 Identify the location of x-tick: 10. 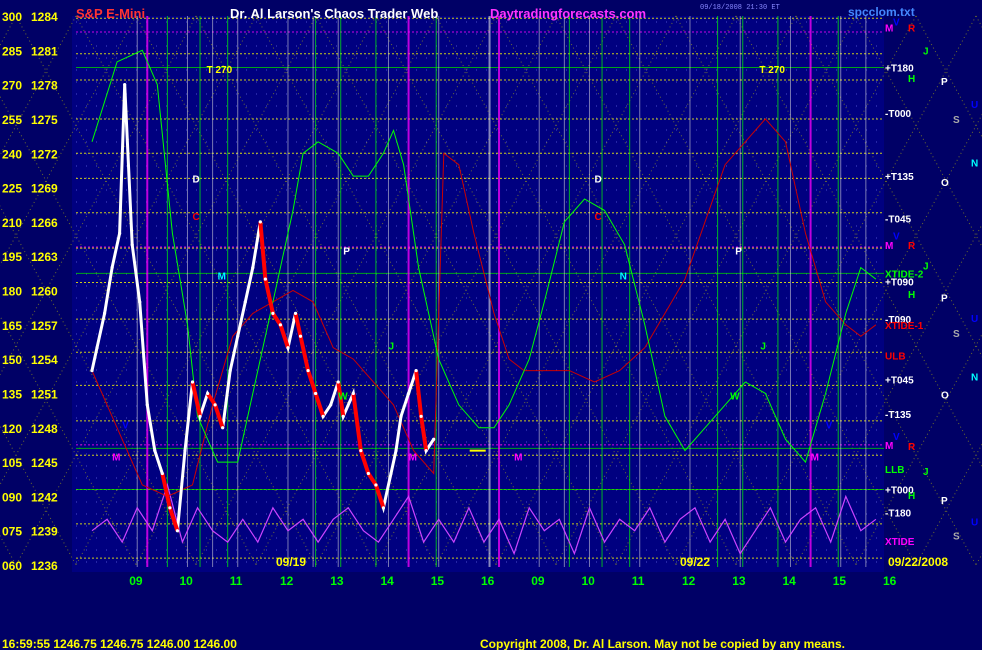
(186, 581).